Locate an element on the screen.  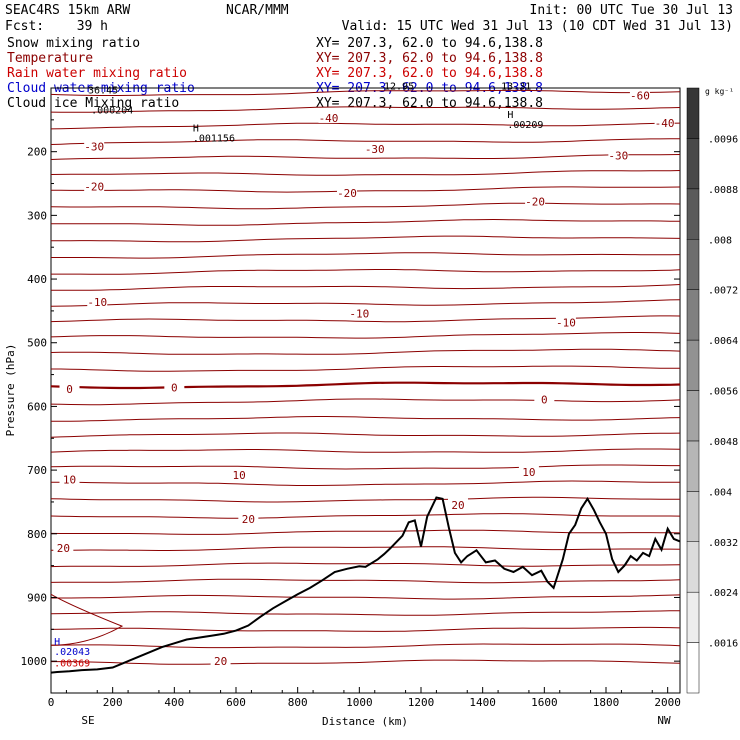
org-label: NCAR/MMM is located at coordinates (257, 10).